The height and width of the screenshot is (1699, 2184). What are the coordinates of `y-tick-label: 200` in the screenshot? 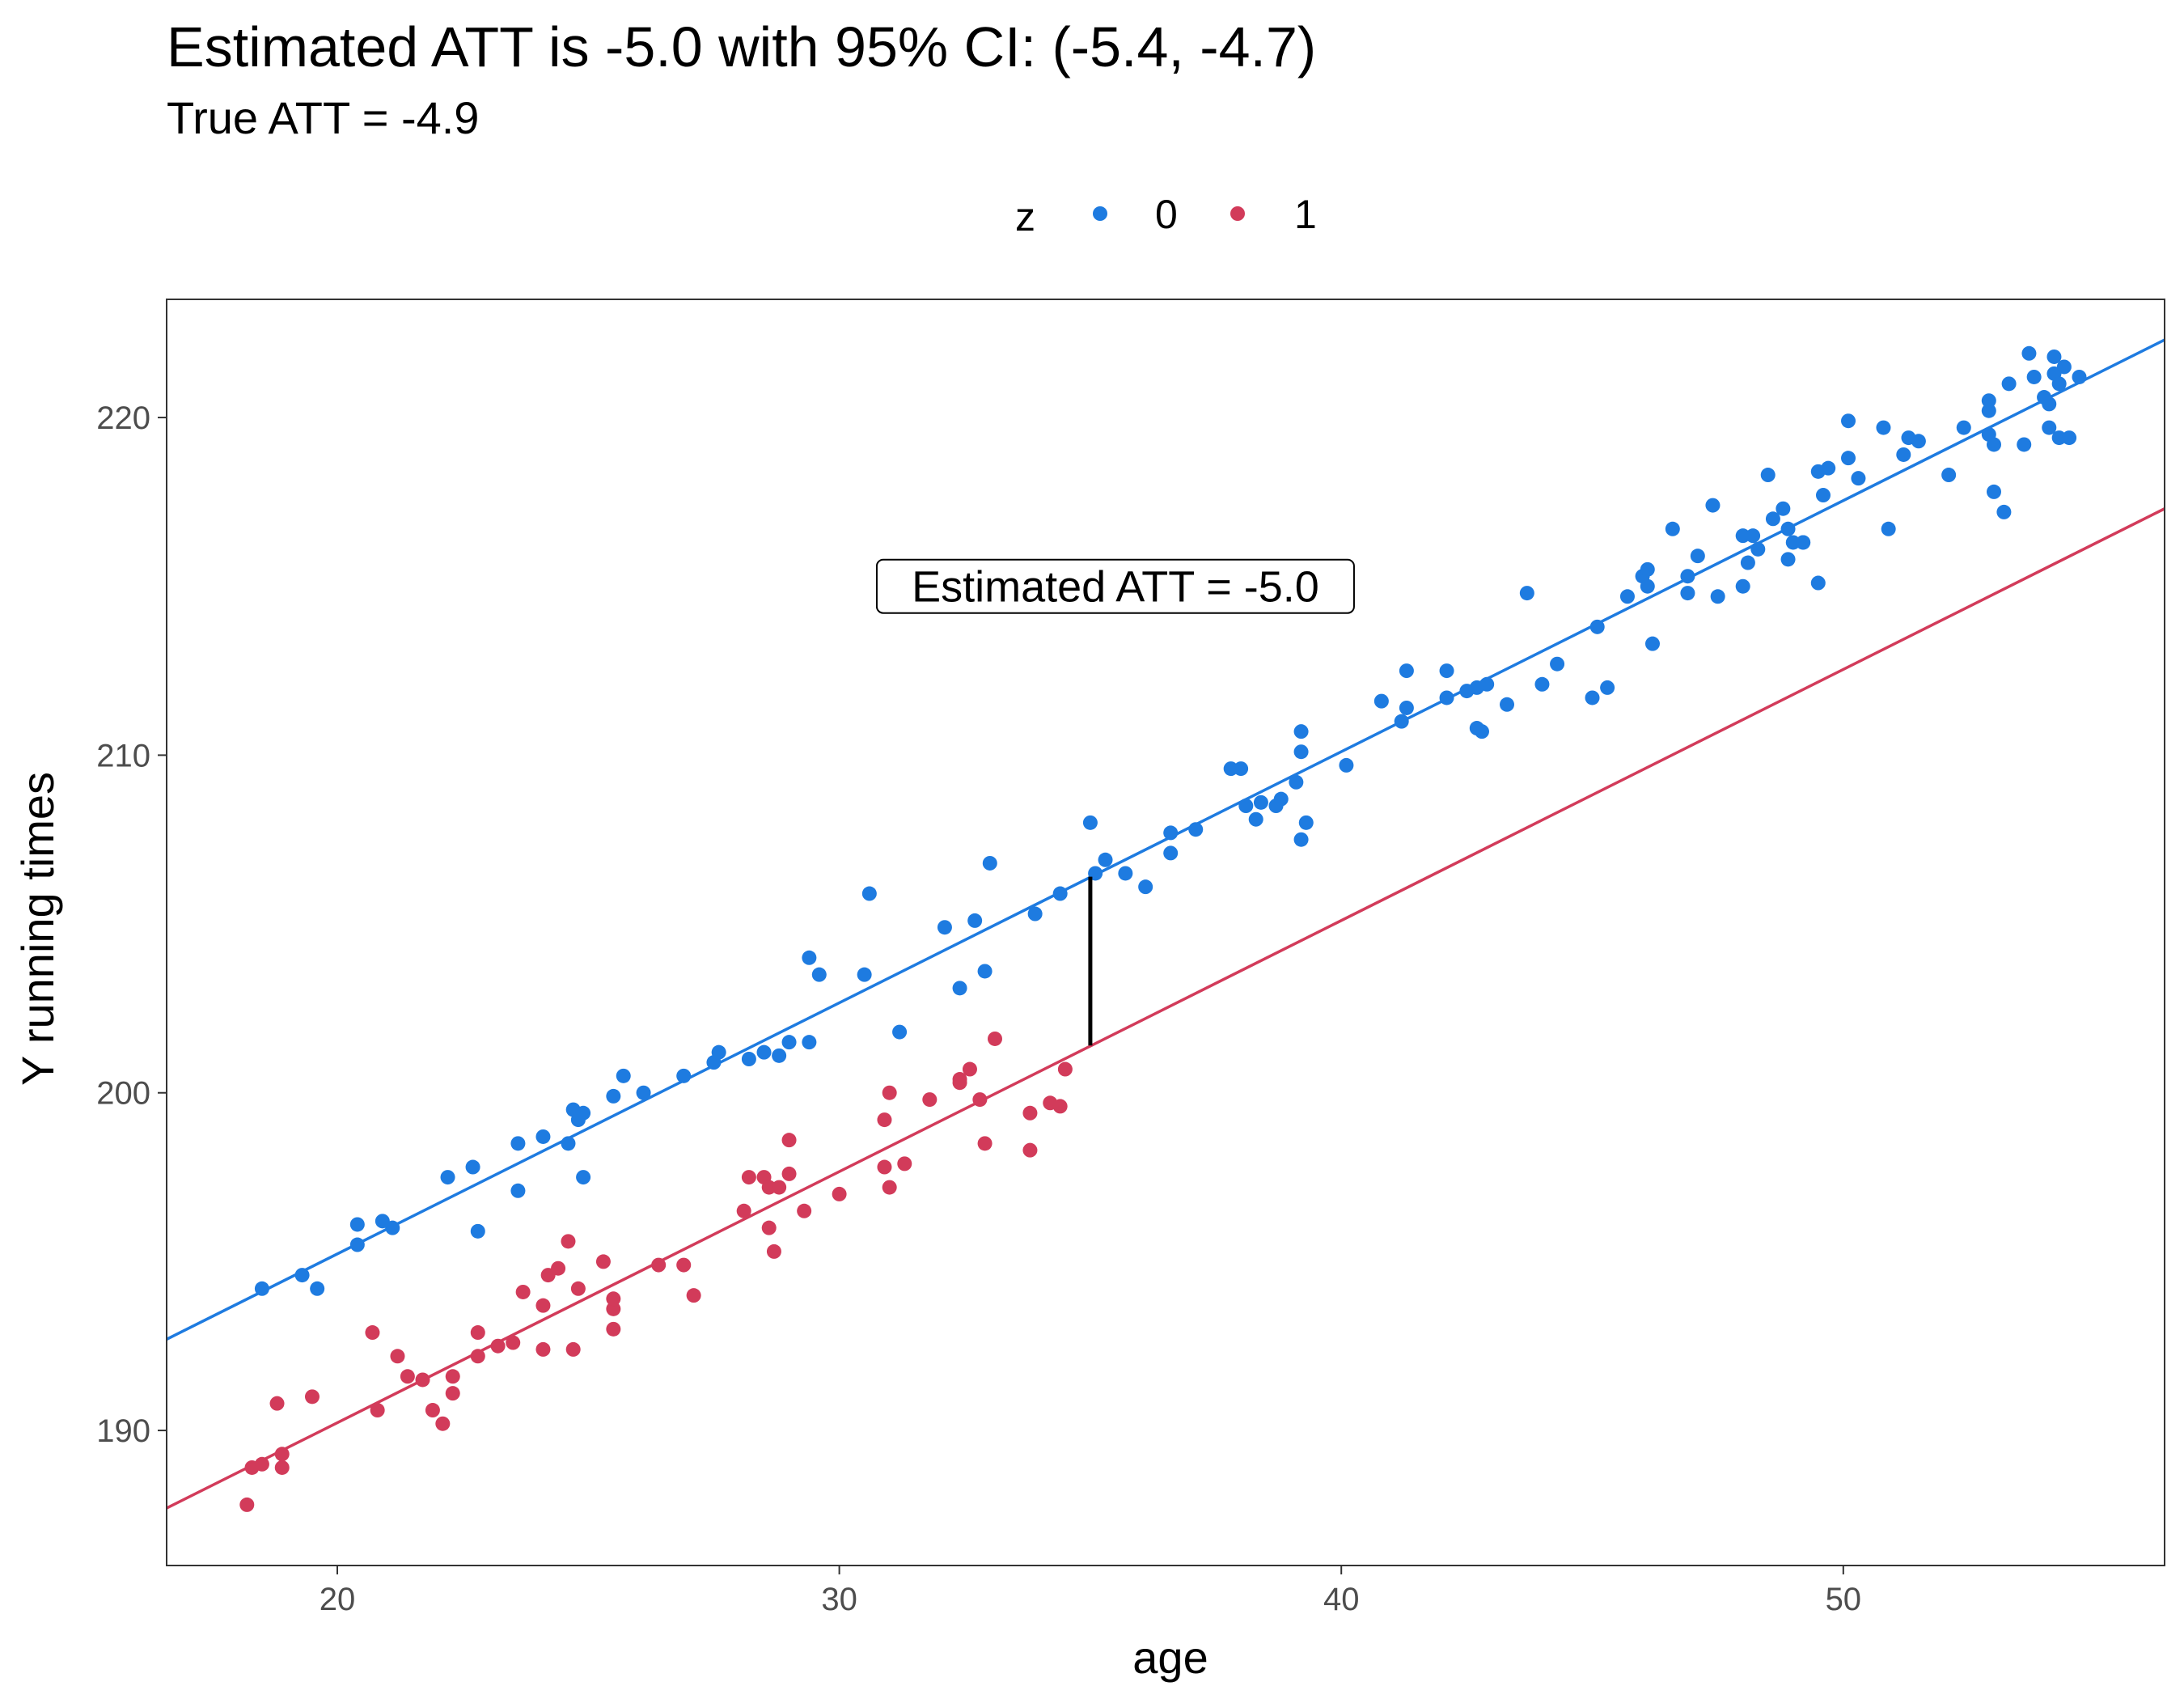 It's located at (123, 1094).